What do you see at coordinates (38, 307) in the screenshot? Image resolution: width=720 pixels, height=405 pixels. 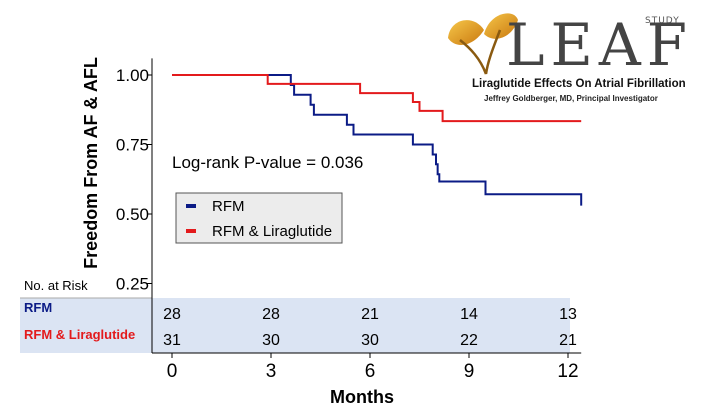 I see `risk-row-label-rfm: RFM` at bounding box center [38, 307].